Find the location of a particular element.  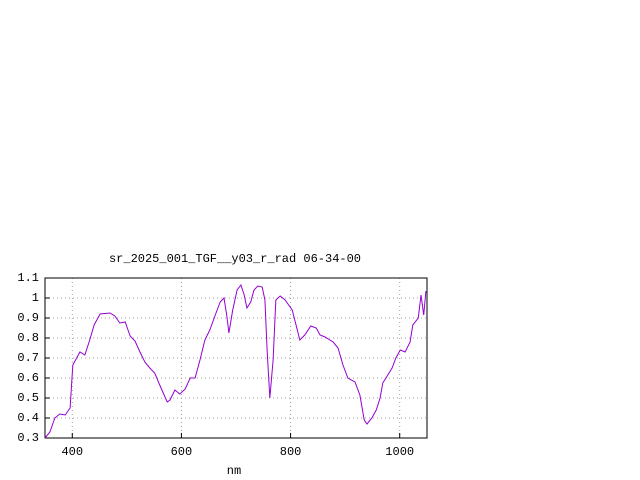

y-tick-label: 0.3 is located at coordinates (28, 438).